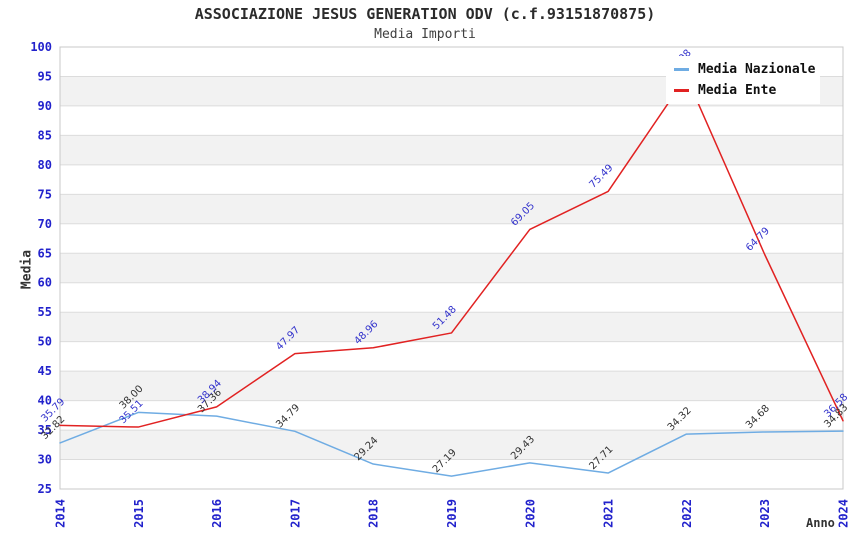 The height and width of the screenshot is (550, 850). What do you see at coordinates (45, 312) in the screenshot?
I see `y-tick-label: 55` at bounding box center [45, 312].